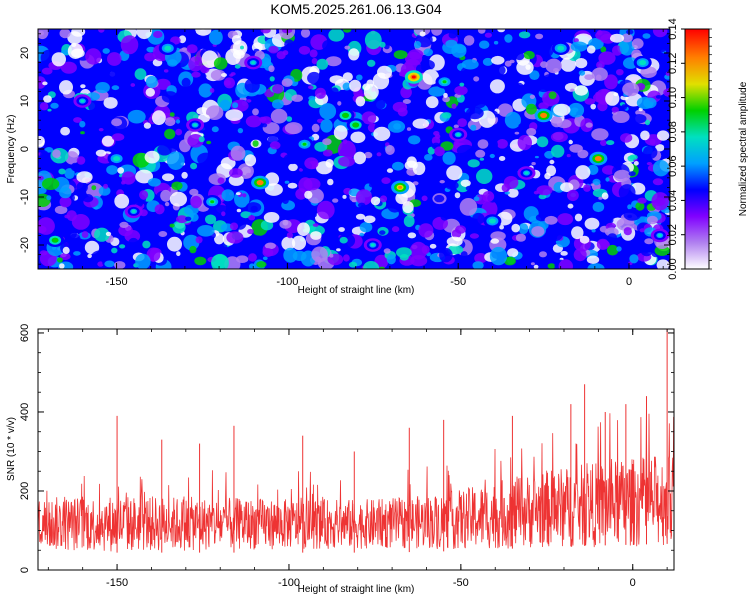 The image size is (750, 600). What do you see at coordinates (289, 583) in the screenshot?
I see `snr-xtick-label: -100` at bounding box center [289, 583].